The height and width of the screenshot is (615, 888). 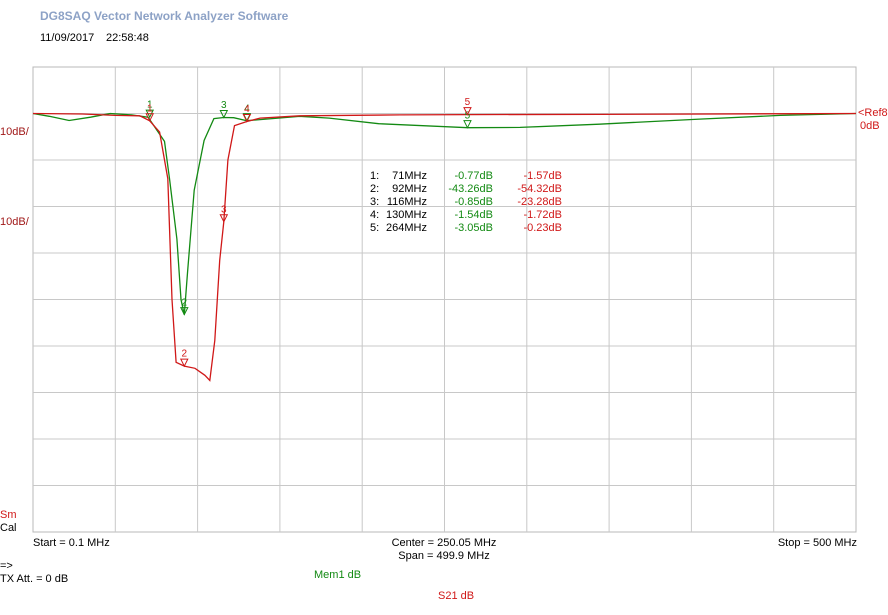 I want to click on date: 11/09/2017, so click(x=67, y=38).